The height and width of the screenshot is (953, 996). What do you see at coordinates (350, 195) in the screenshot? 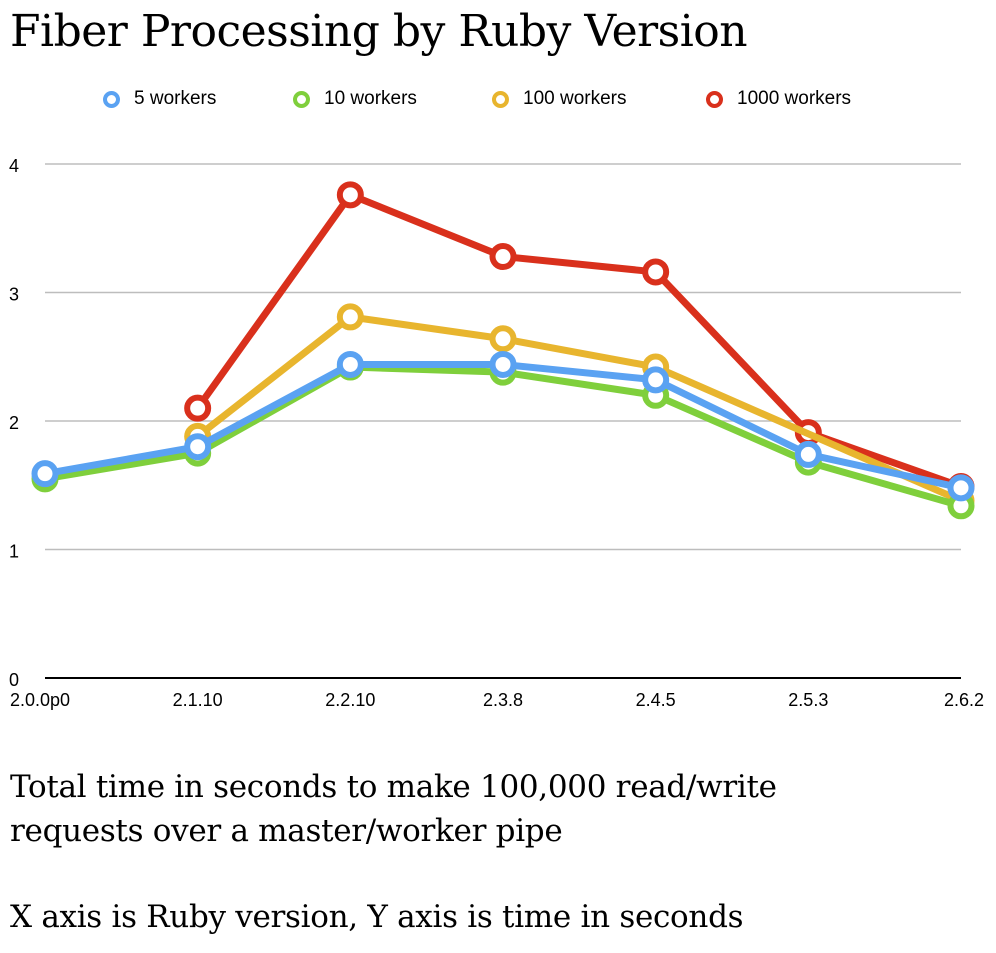
I see `point-1000-workers-2.2.10` at bounding box center [350, 195].